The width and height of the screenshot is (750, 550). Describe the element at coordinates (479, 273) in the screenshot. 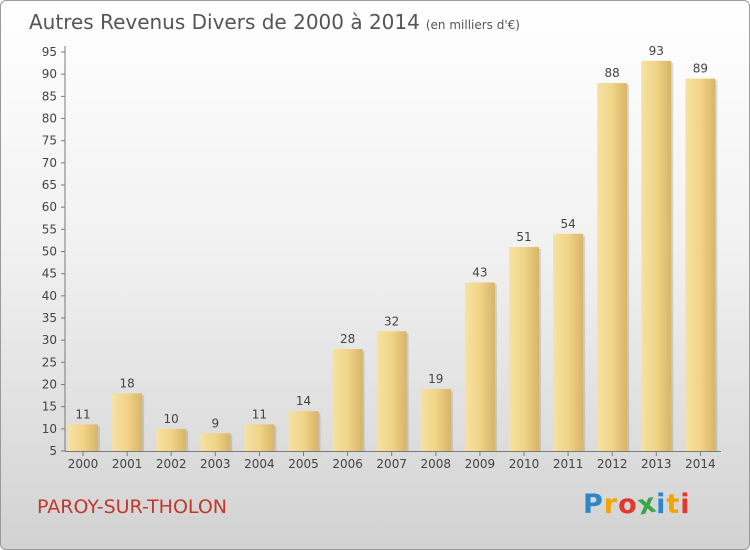

I see `bar-value-label: 43` at that location.